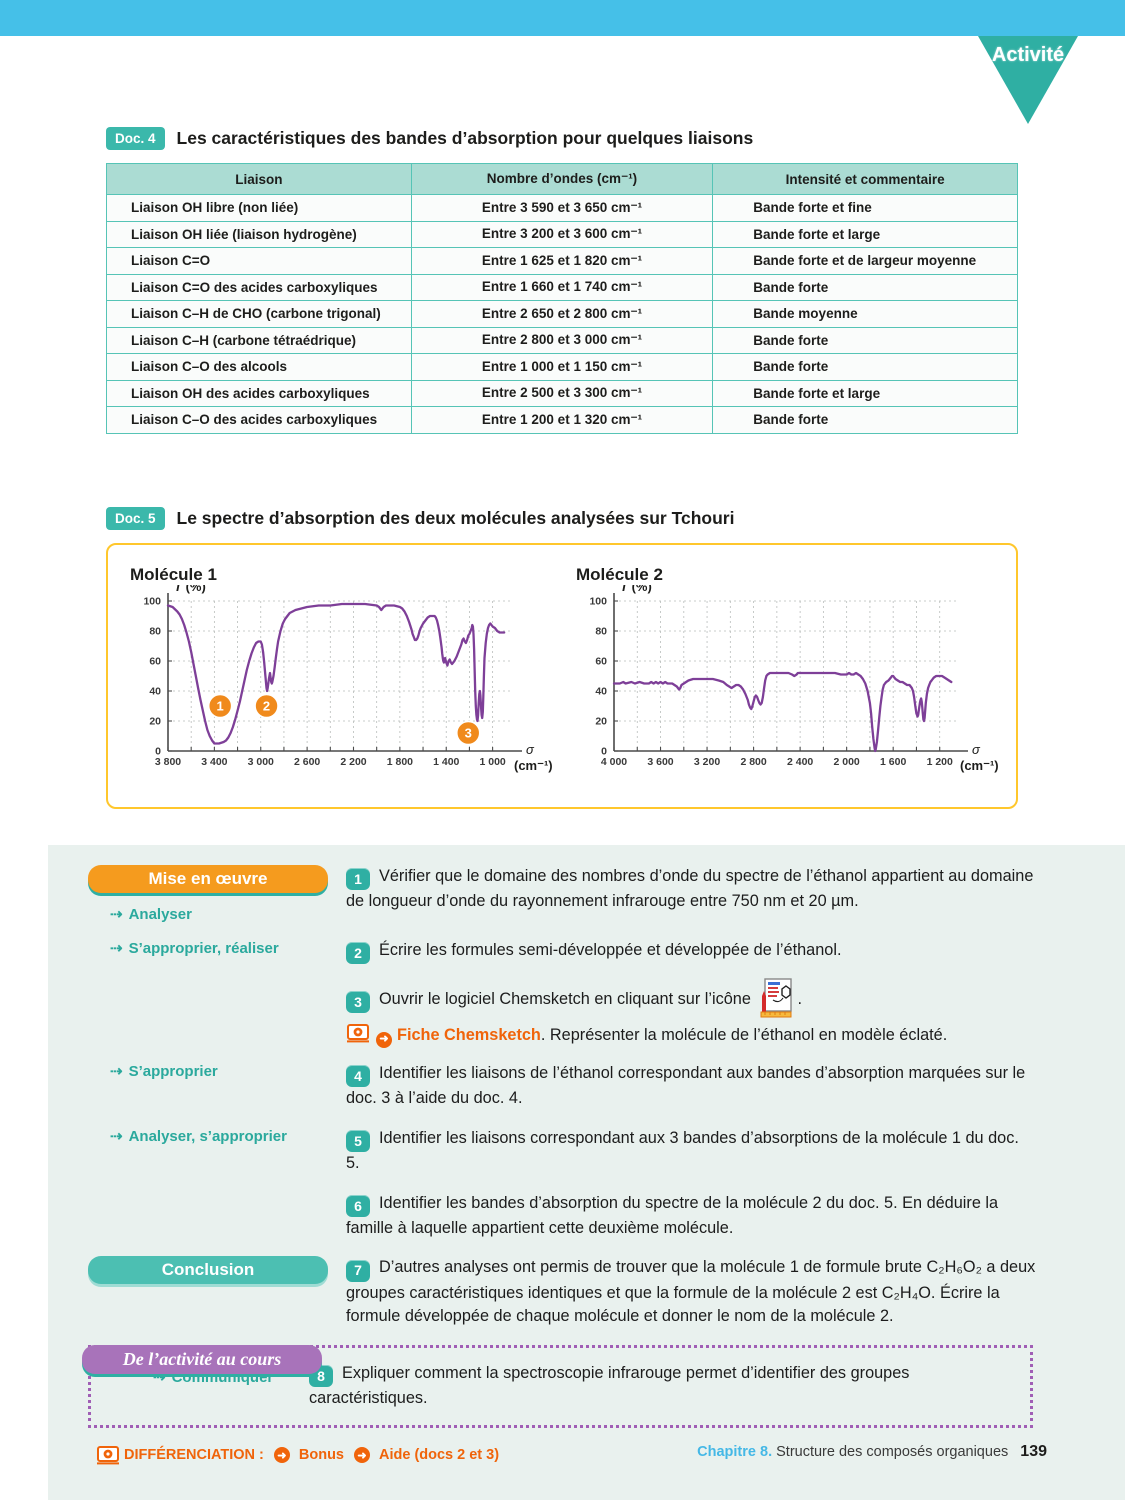  Describe the element at coordinates (893, 762) in the screenshot. I see `svg-text: 1 600` at that location.